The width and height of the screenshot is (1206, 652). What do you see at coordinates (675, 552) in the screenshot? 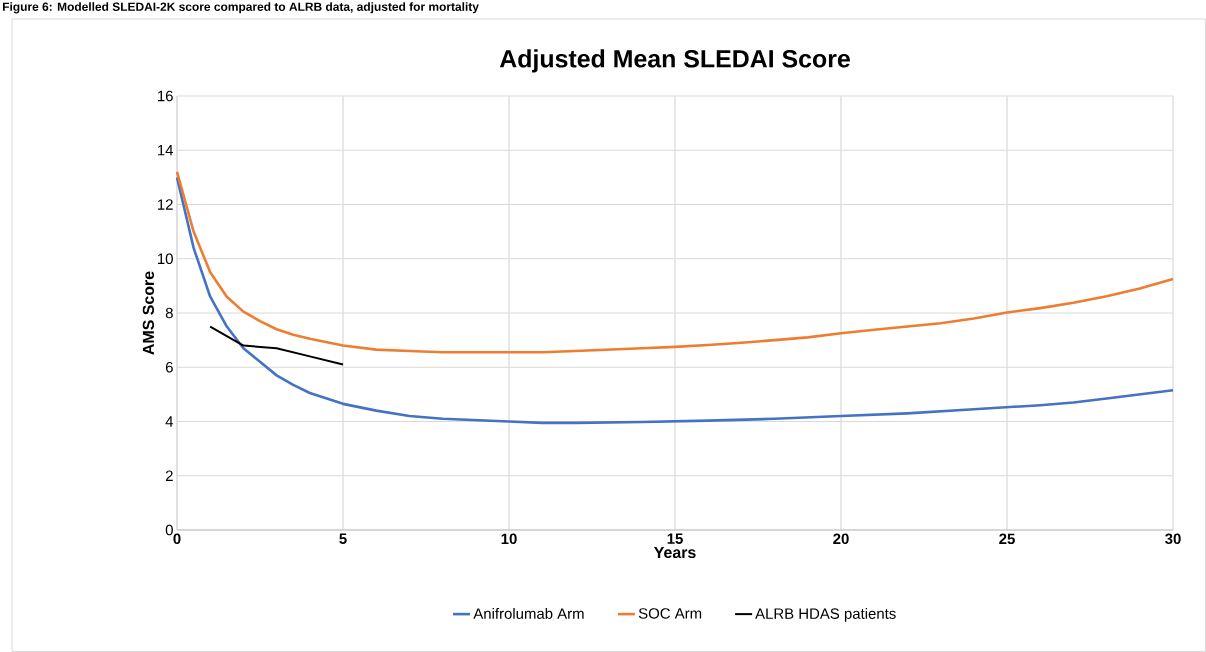
I see `x-axis-title: Years` at bounding box center [675, 552].